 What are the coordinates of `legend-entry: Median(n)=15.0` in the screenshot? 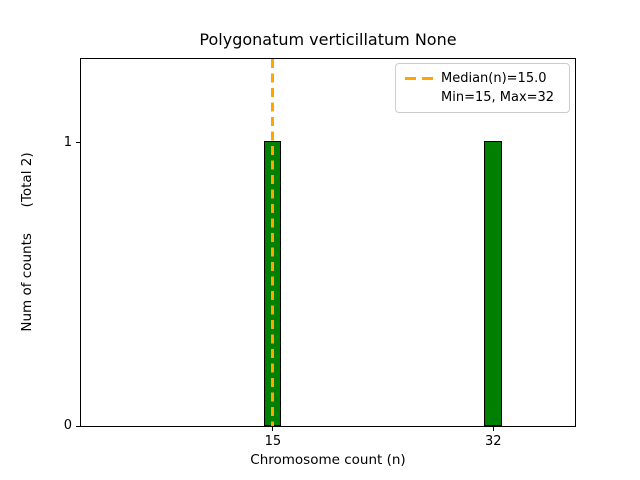 It's located at (483, 78).